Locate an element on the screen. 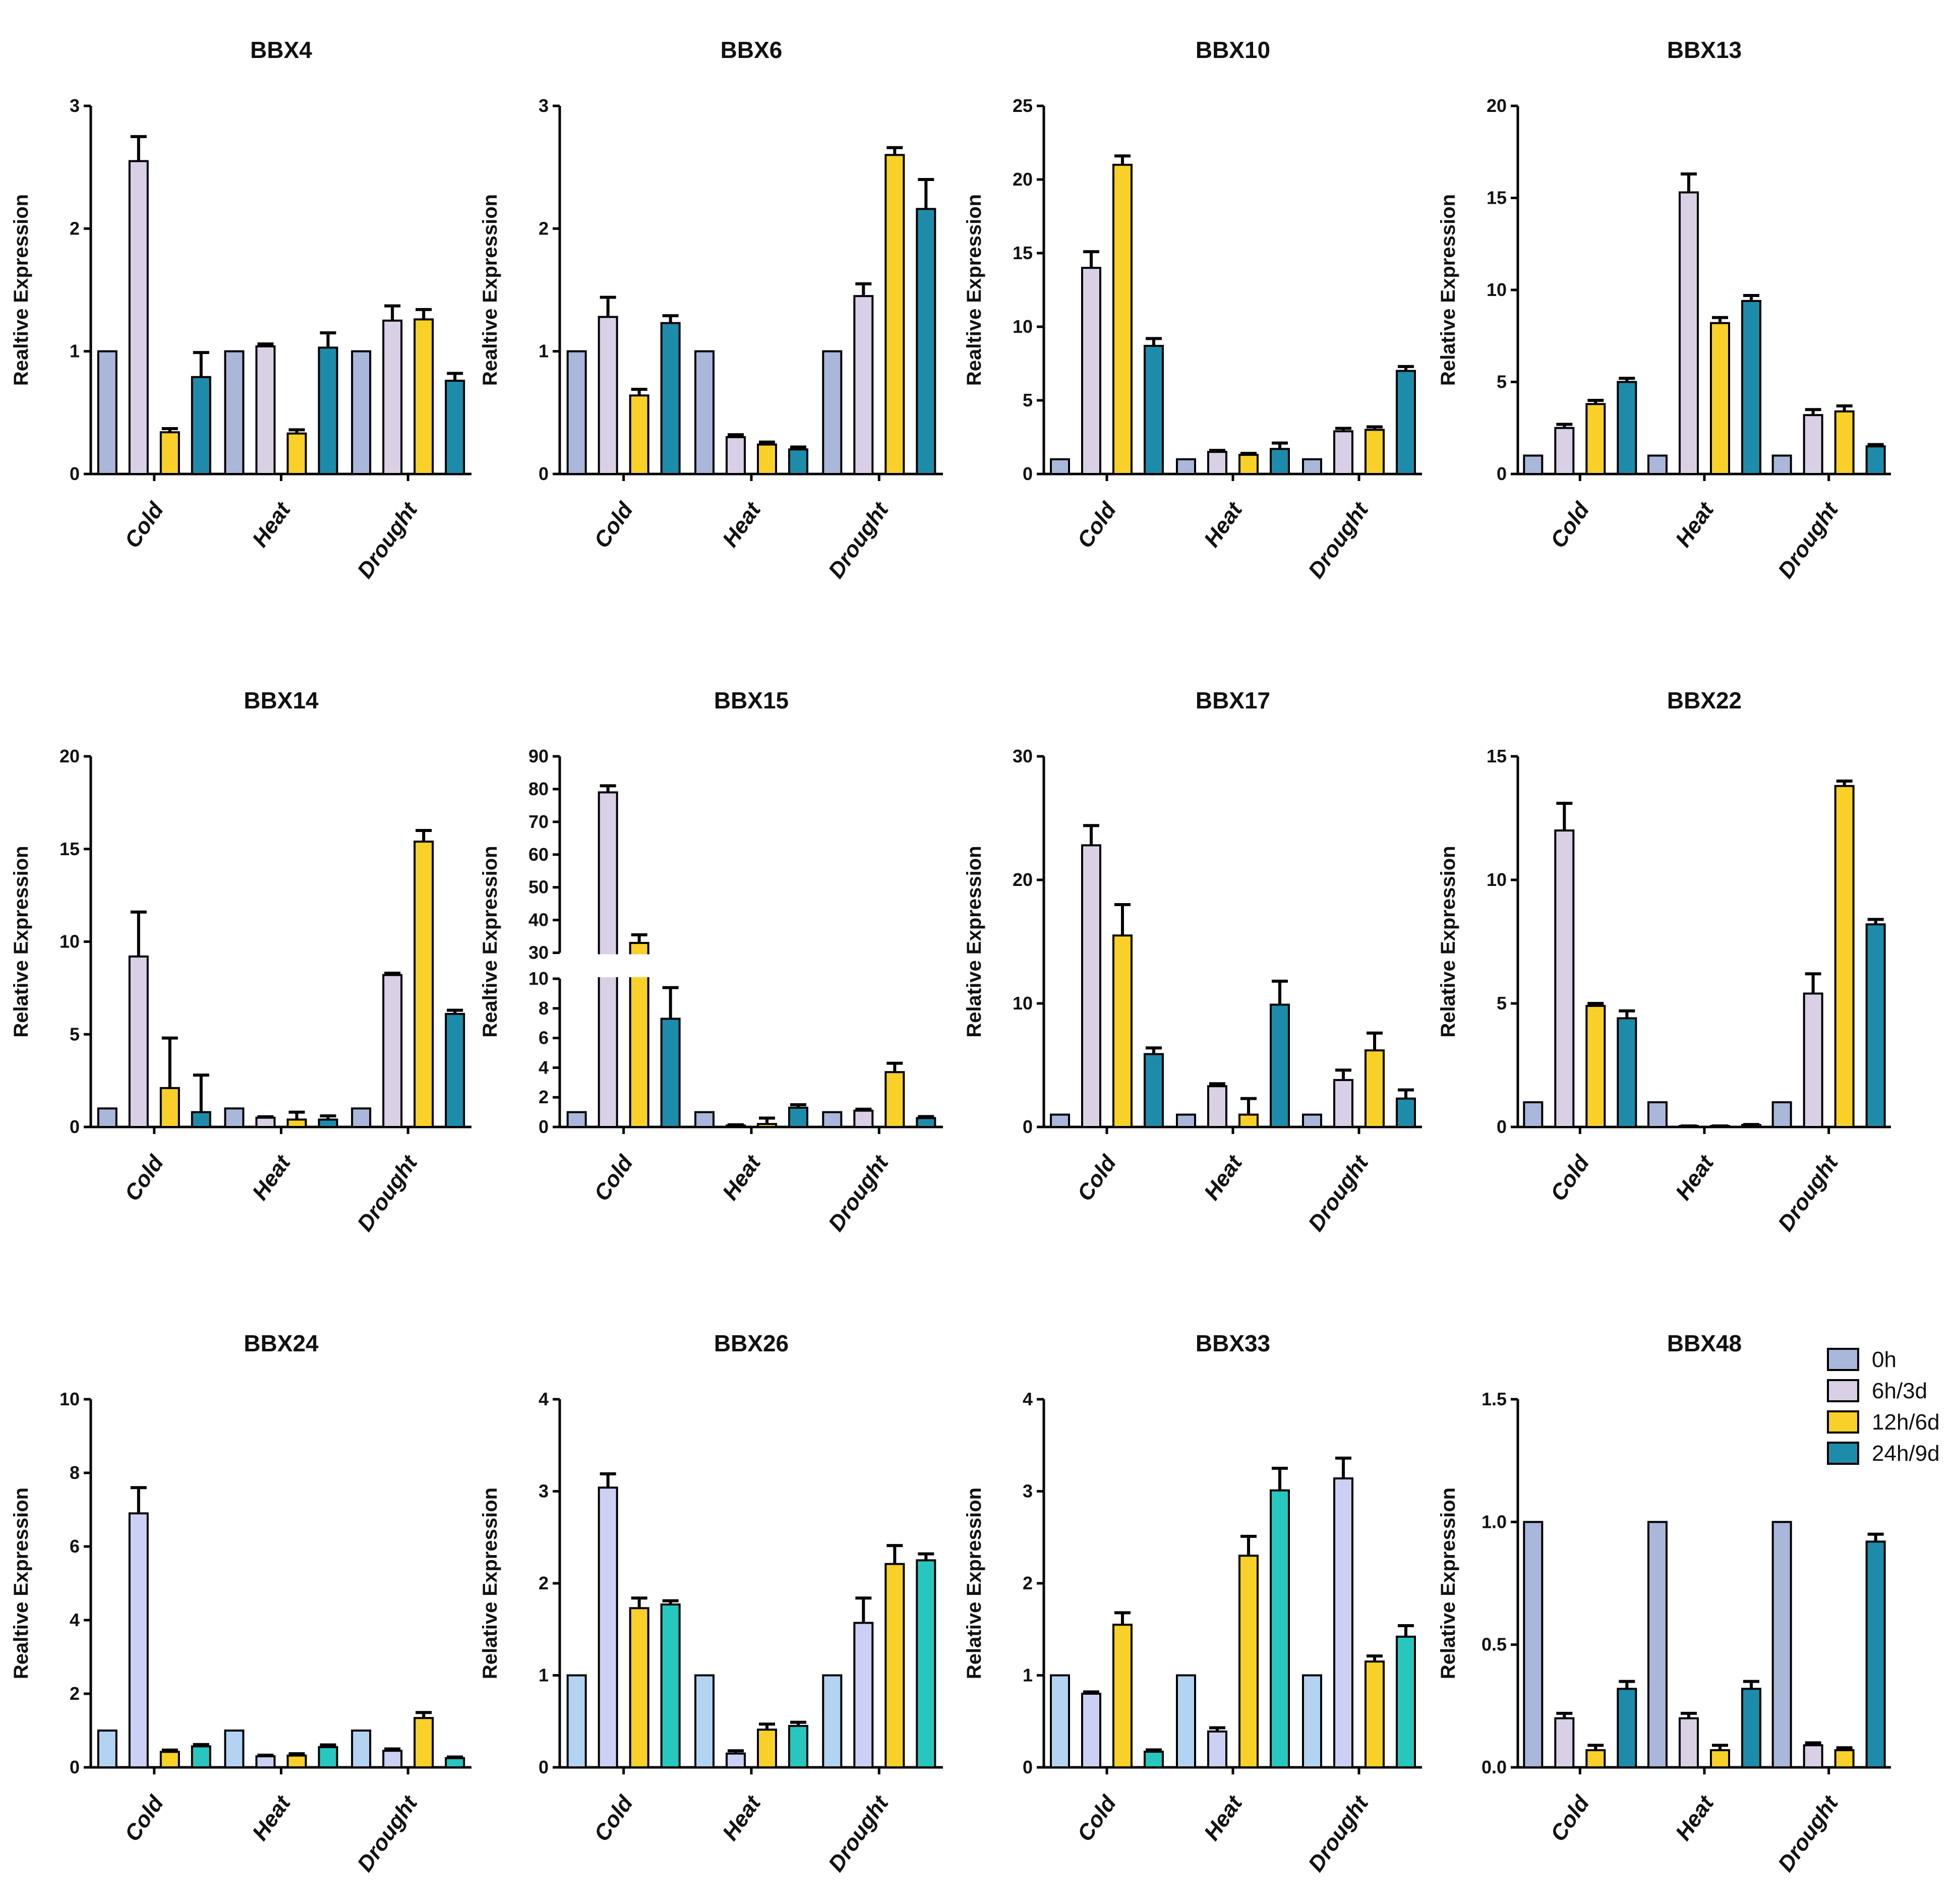 The width and height of the screenshot is (1956, 1904). bar-cold-6h-3d is located at coordinates (608, 1627).